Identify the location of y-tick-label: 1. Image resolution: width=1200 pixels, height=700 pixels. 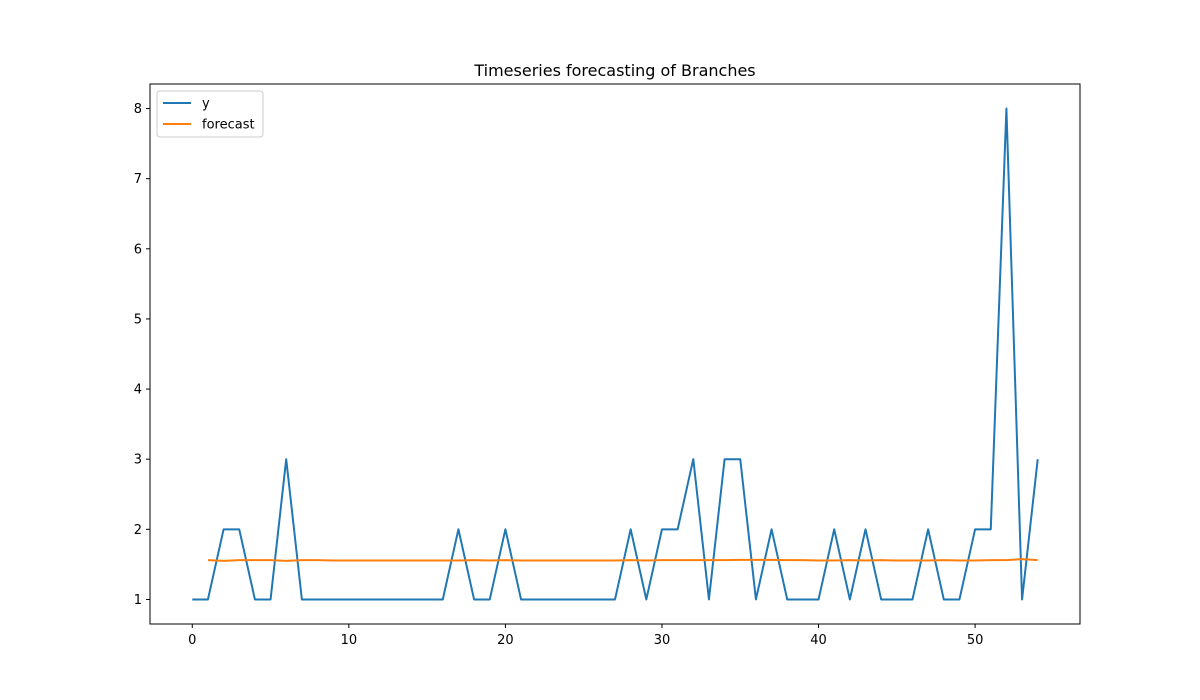
(138, 600).